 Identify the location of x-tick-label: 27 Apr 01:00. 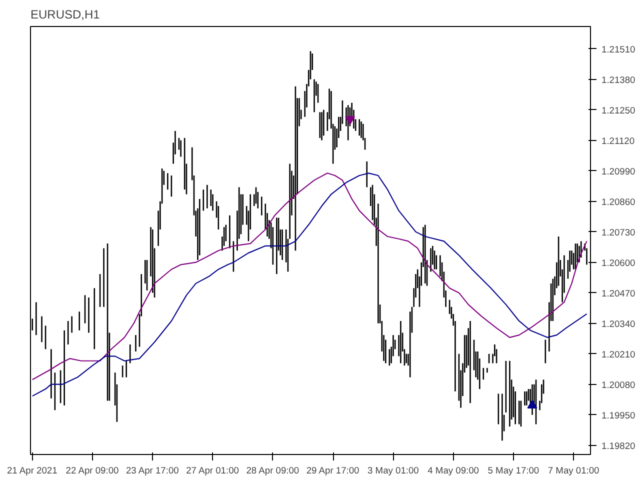
(212, 471).